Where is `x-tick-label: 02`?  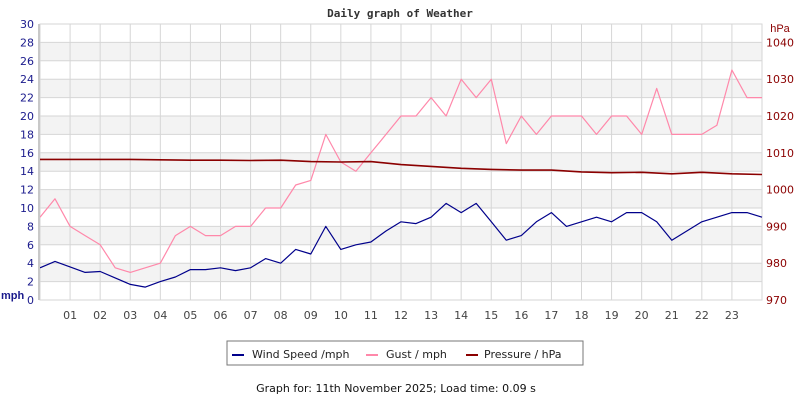
x-tick-label: 02 is located at coordinates (100, 315).